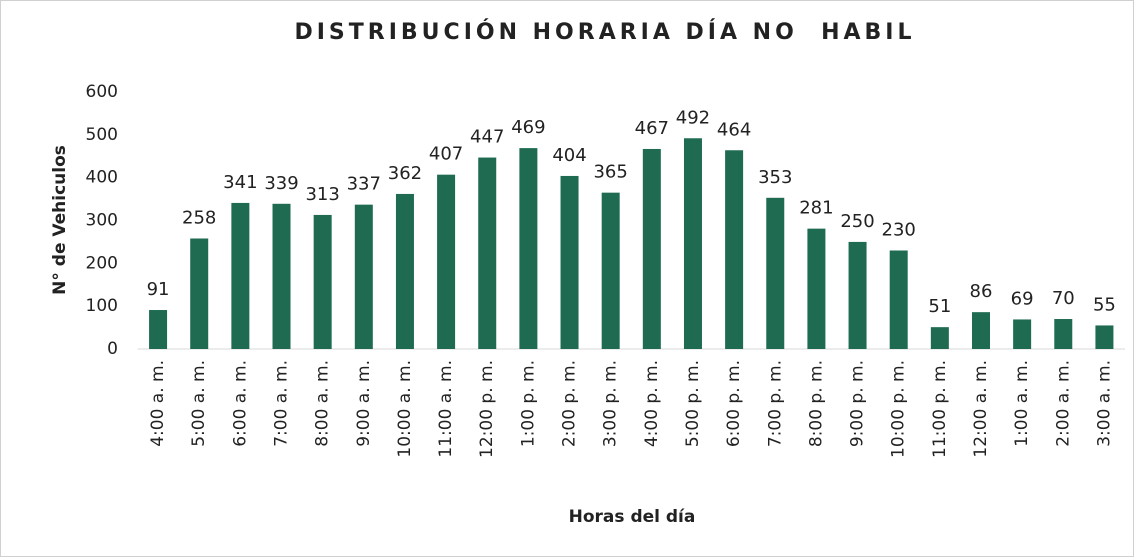 This screenshot has width=1145, height=558. What do you see at coordinates (282, 403) in the screenshot?
I see `x-tick-label: 7:00 a. m.` at bounding box center [282, 403].